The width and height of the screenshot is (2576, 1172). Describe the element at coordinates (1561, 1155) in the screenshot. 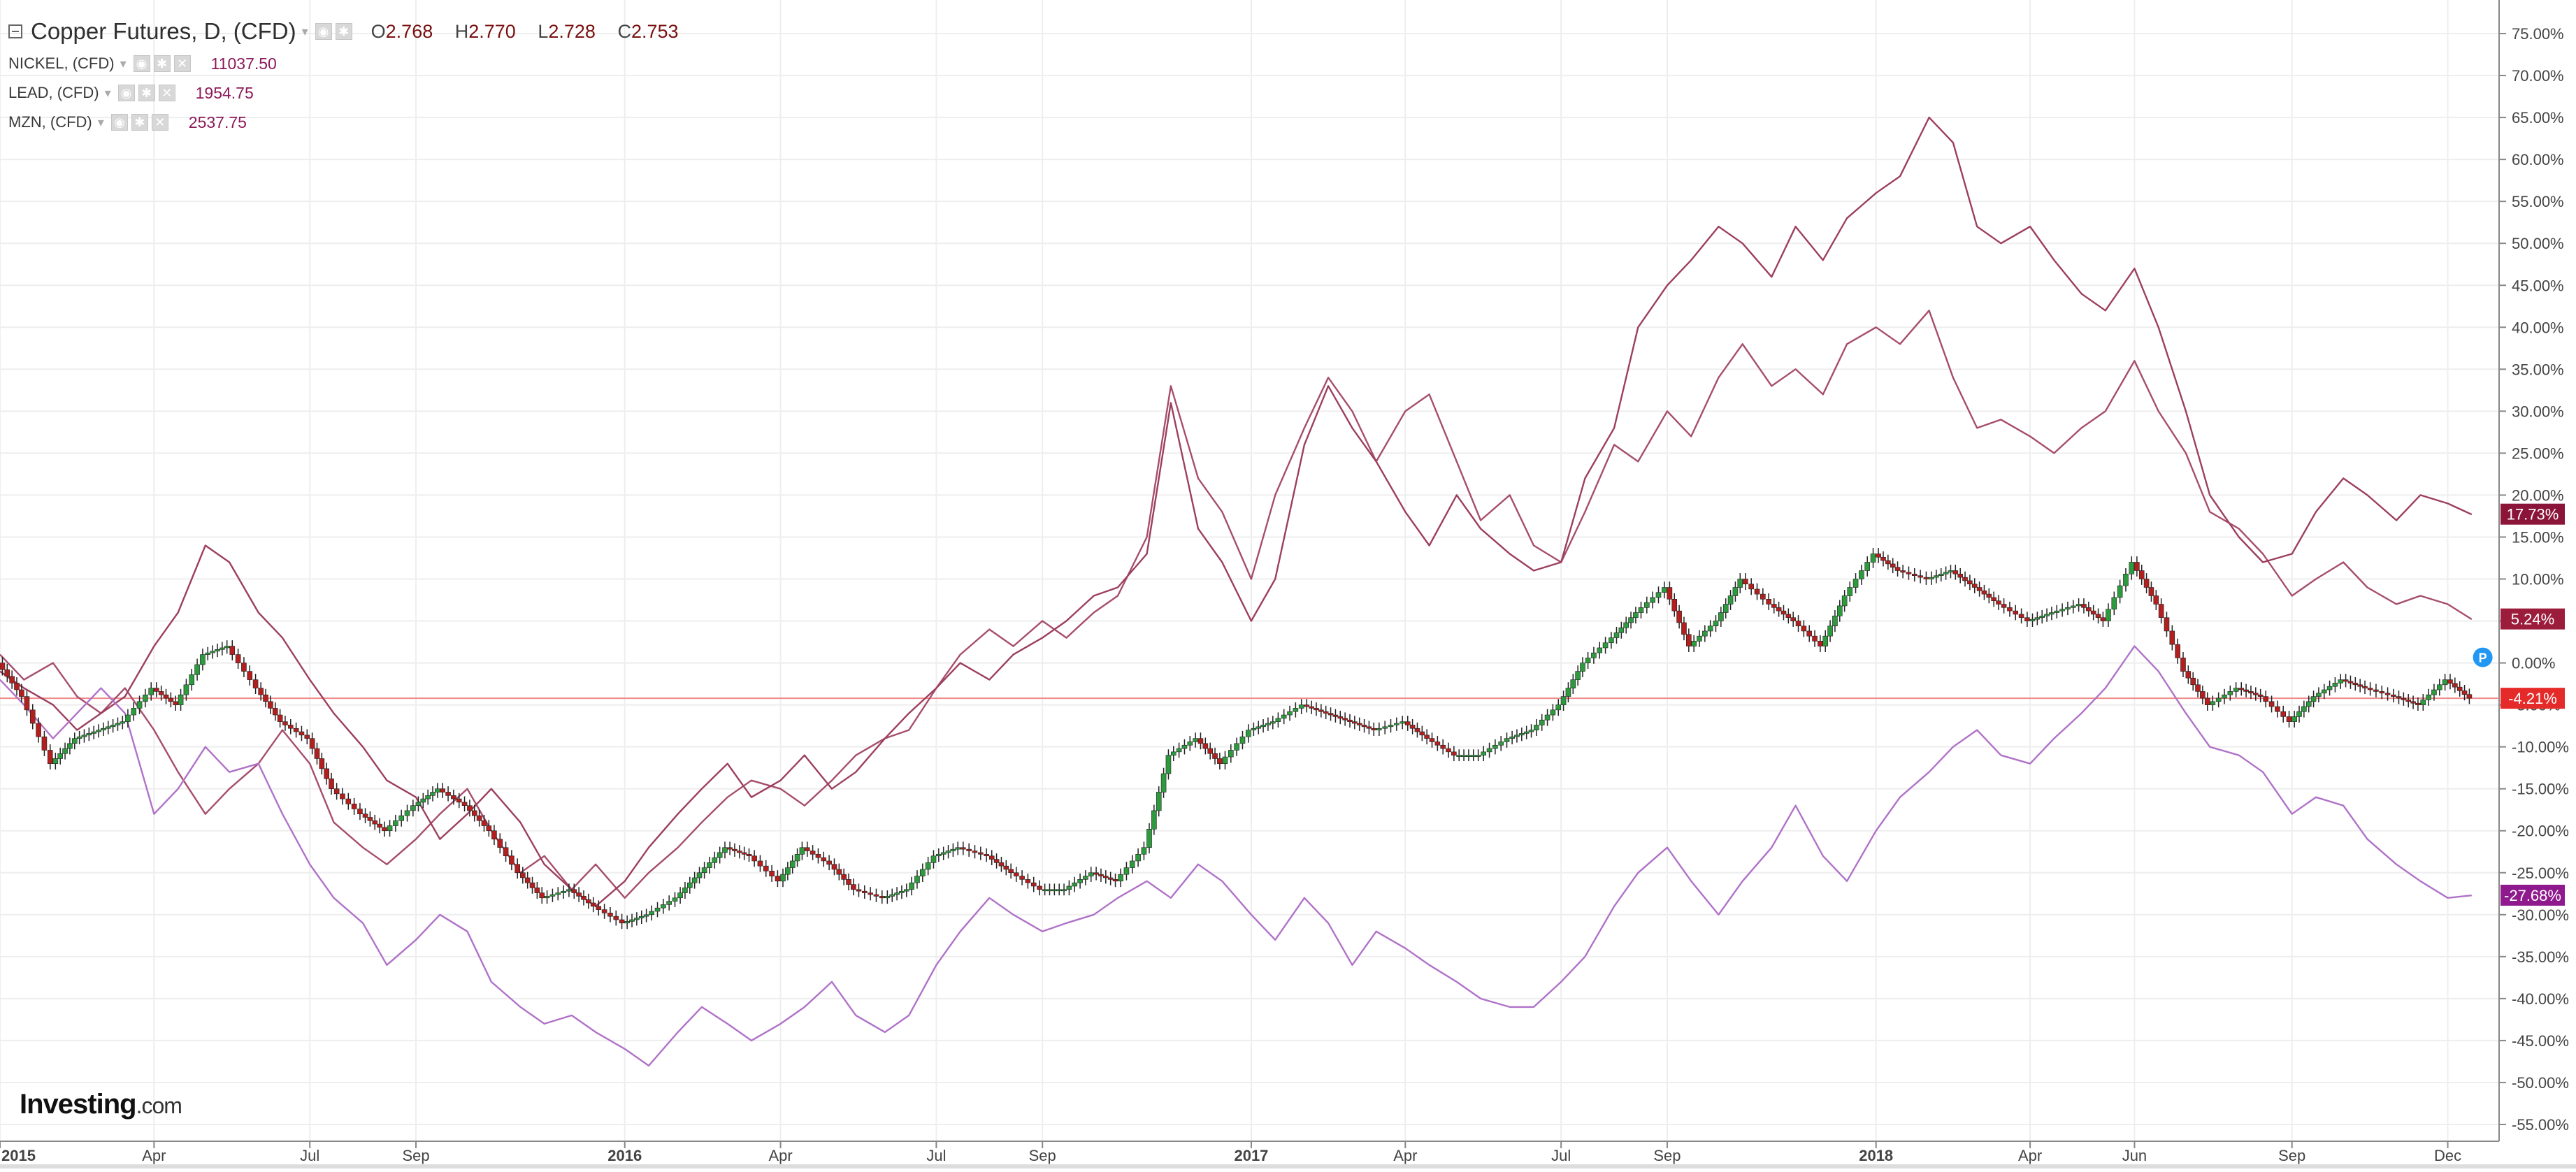

I see `x-tick-label: Jul` at that location.